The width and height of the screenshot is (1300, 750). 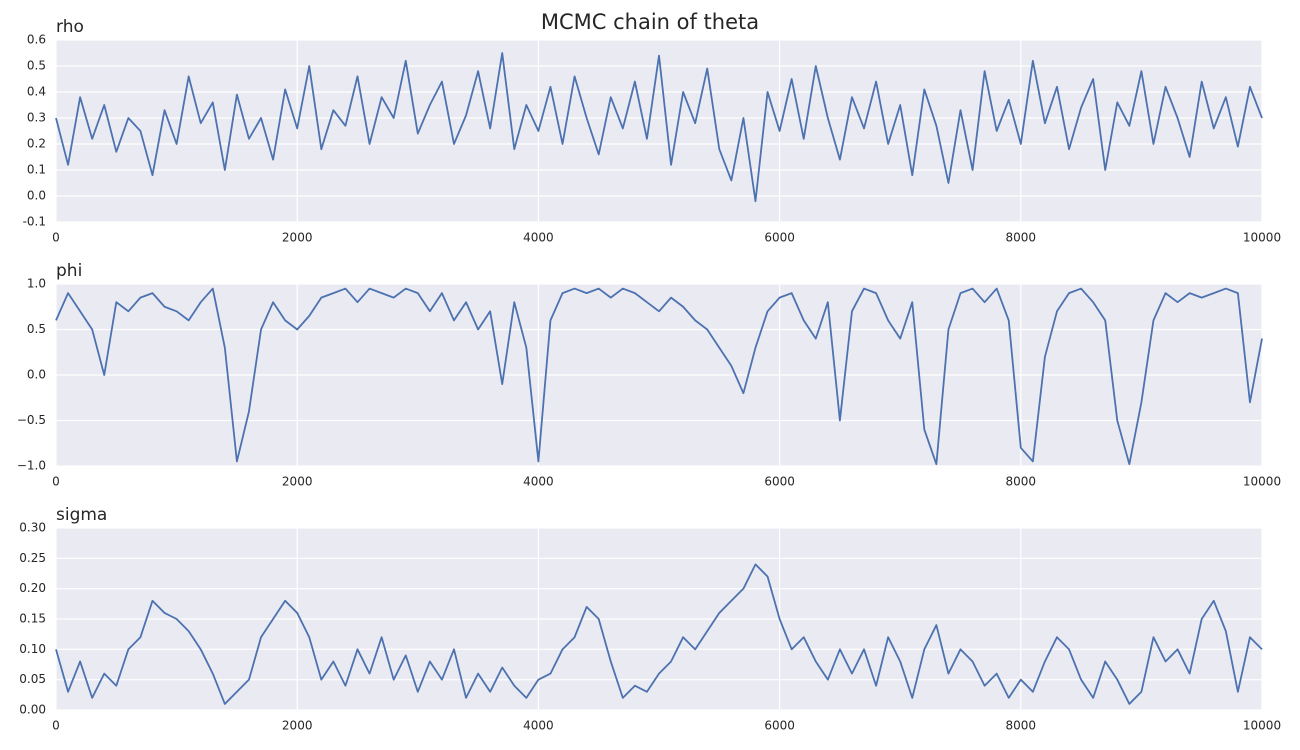 I want to click on y-tick-label: 0.05, so click(x=32, y=679).